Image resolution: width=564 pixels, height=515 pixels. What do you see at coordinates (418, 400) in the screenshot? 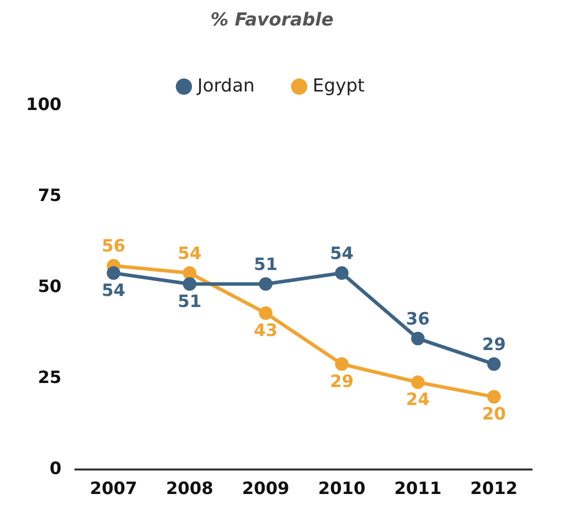
I see `data-label: 24` at bounding box center [418, 400].